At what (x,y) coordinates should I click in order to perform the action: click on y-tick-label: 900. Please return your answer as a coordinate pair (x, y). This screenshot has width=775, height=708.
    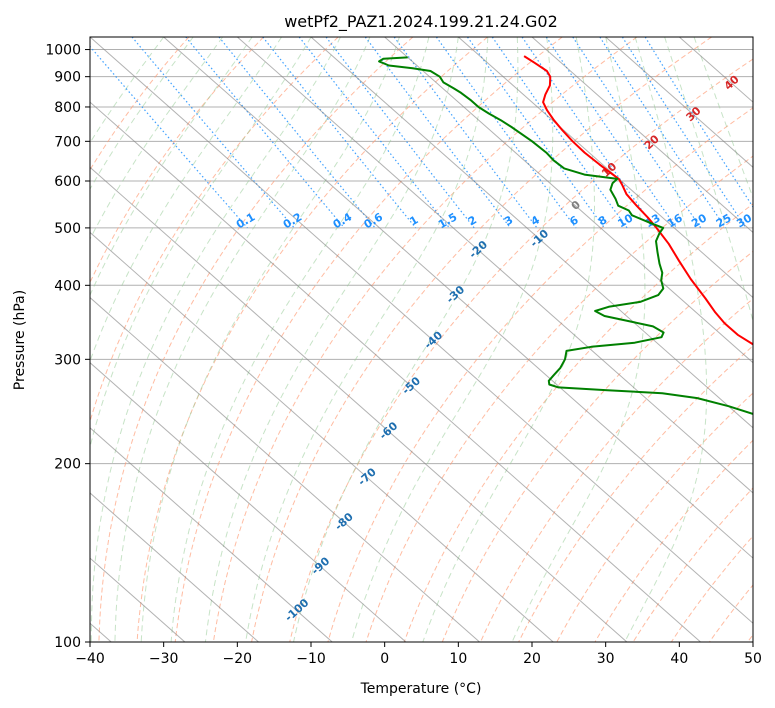
    Looking at the image, I should click on (67, 78).